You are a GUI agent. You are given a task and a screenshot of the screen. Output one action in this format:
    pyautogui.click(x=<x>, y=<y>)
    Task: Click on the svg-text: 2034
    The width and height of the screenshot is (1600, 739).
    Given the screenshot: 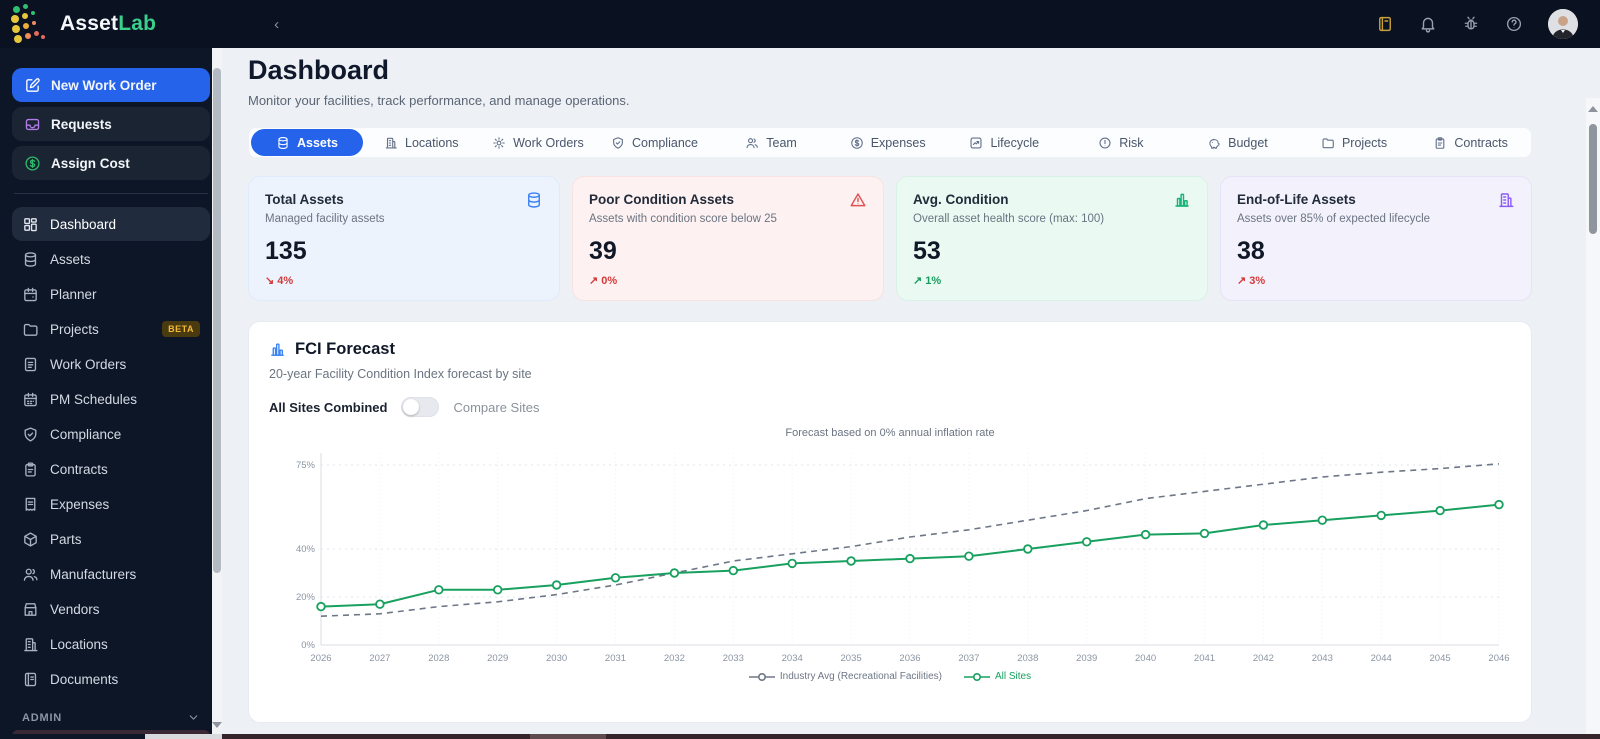 What is the action you would take?
    pyautogui.click(x=792, y=658)
    